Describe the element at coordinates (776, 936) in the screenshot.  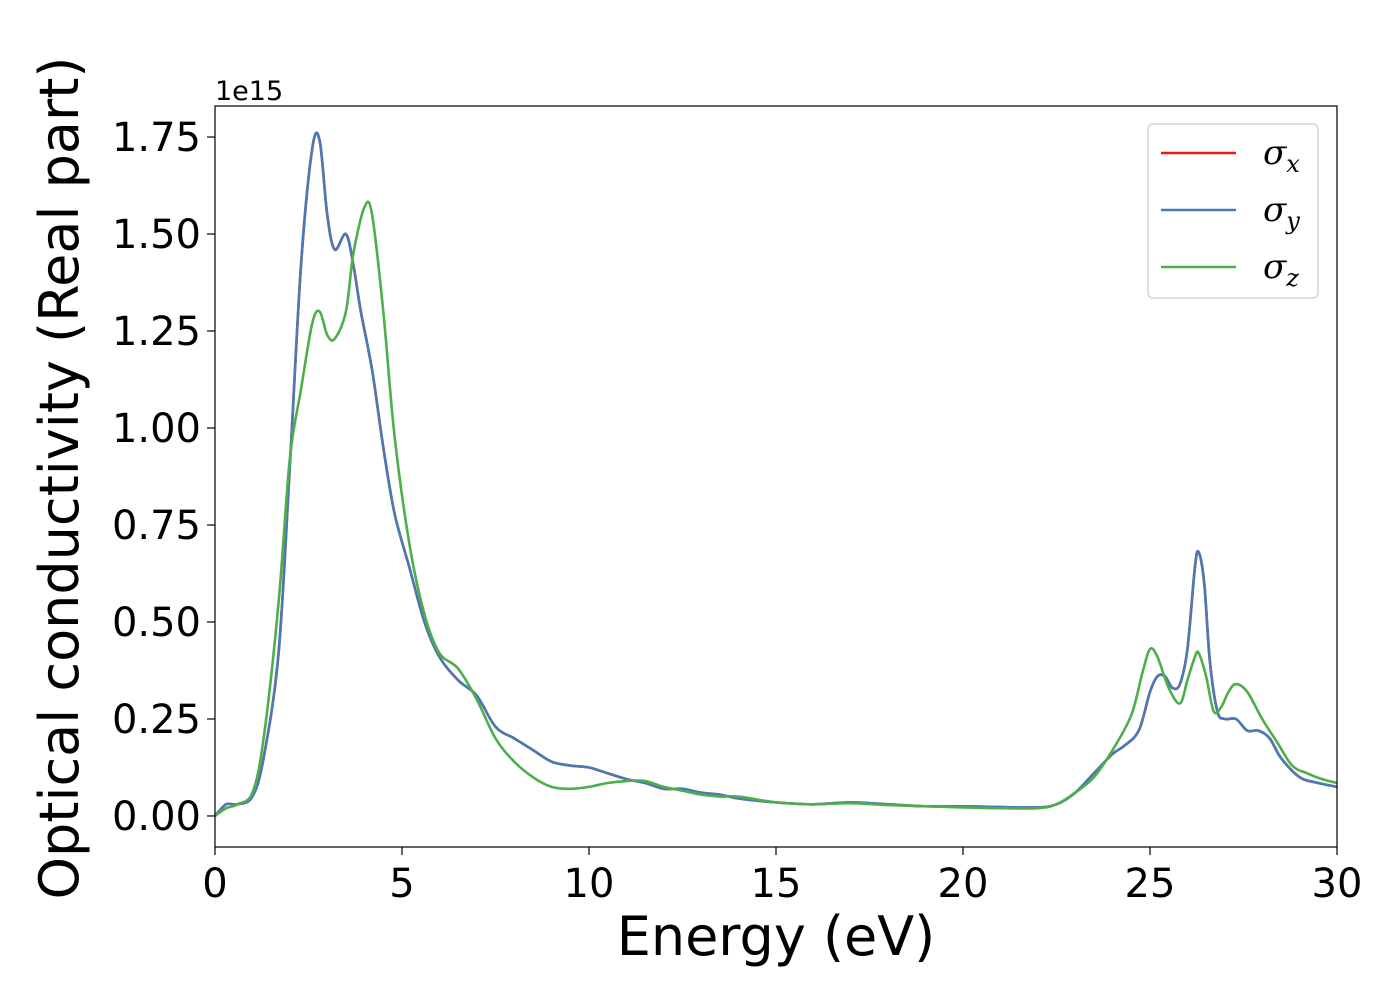
I see `x-axis-label: Energy (eV)` at that location.